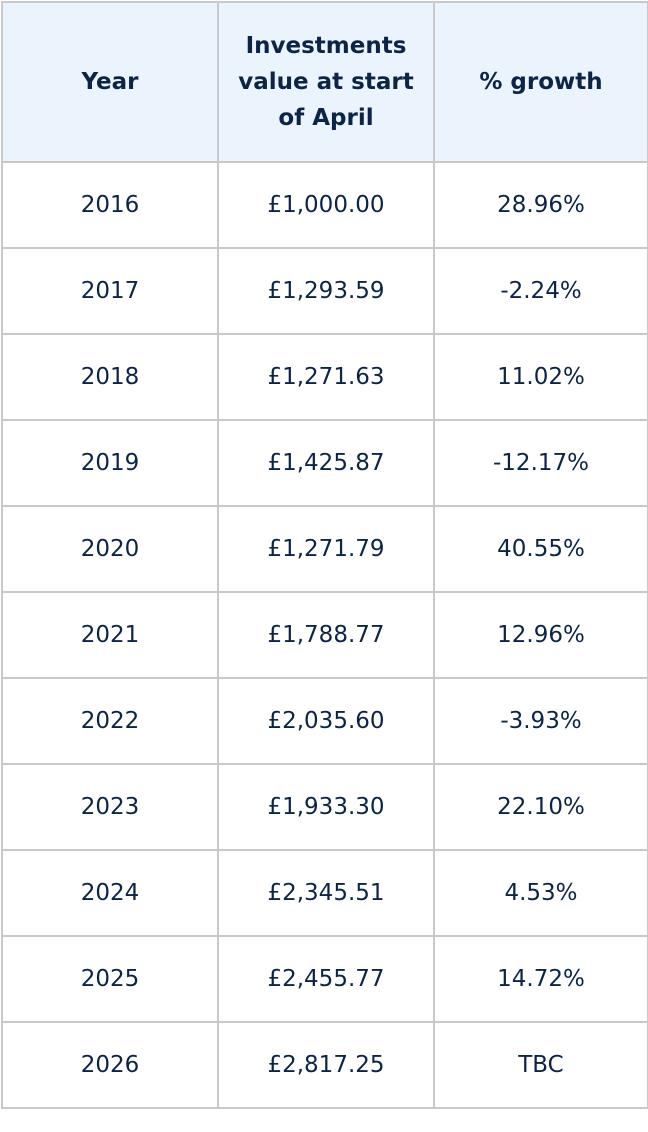 This screenshot has width=648, height=1132. I want to click on growth-cell: 22.10%, so click(540, 807).